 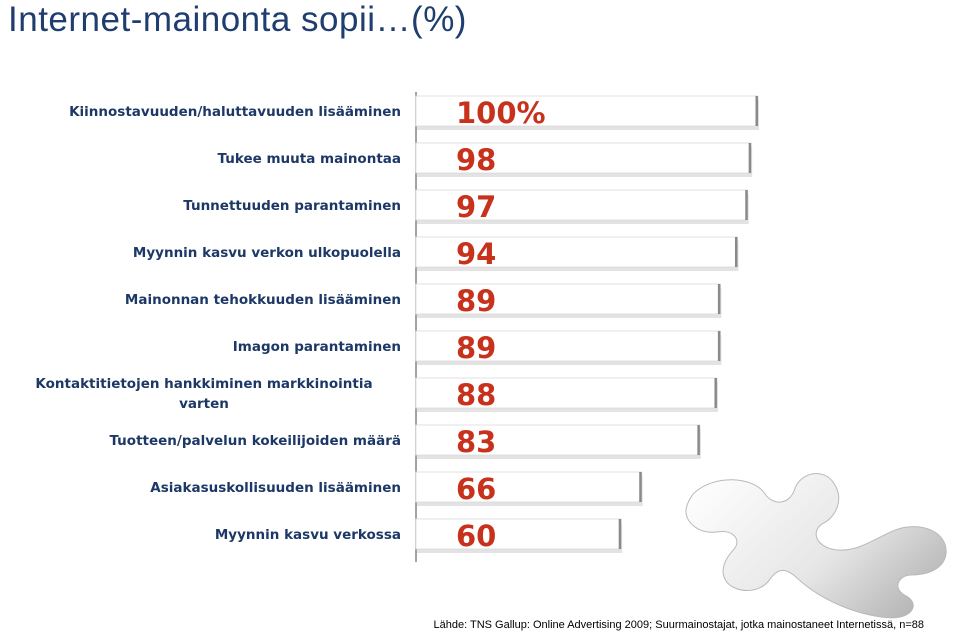 I want to click on value-label: 83, so click(x=476, y=442).